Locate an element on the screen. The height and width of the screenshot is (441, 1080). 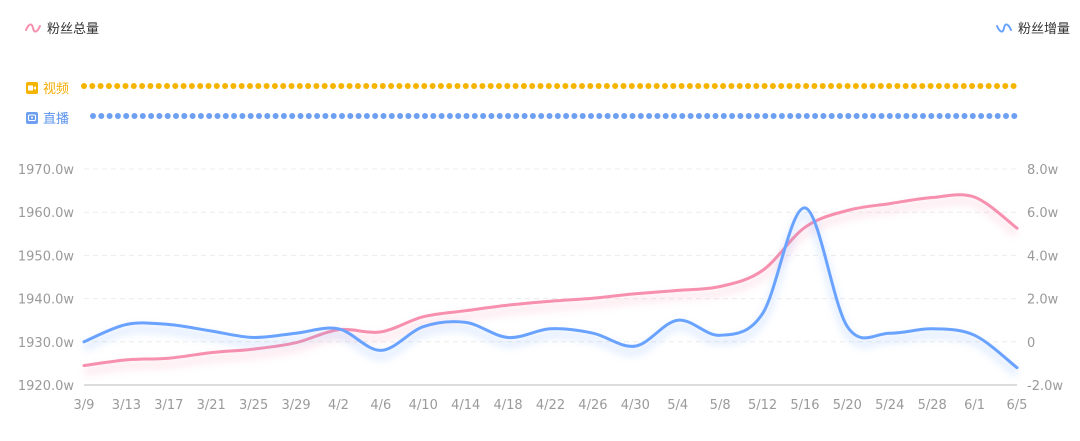
x-tick-label: 3/21 is located at coordinates (211, 405).